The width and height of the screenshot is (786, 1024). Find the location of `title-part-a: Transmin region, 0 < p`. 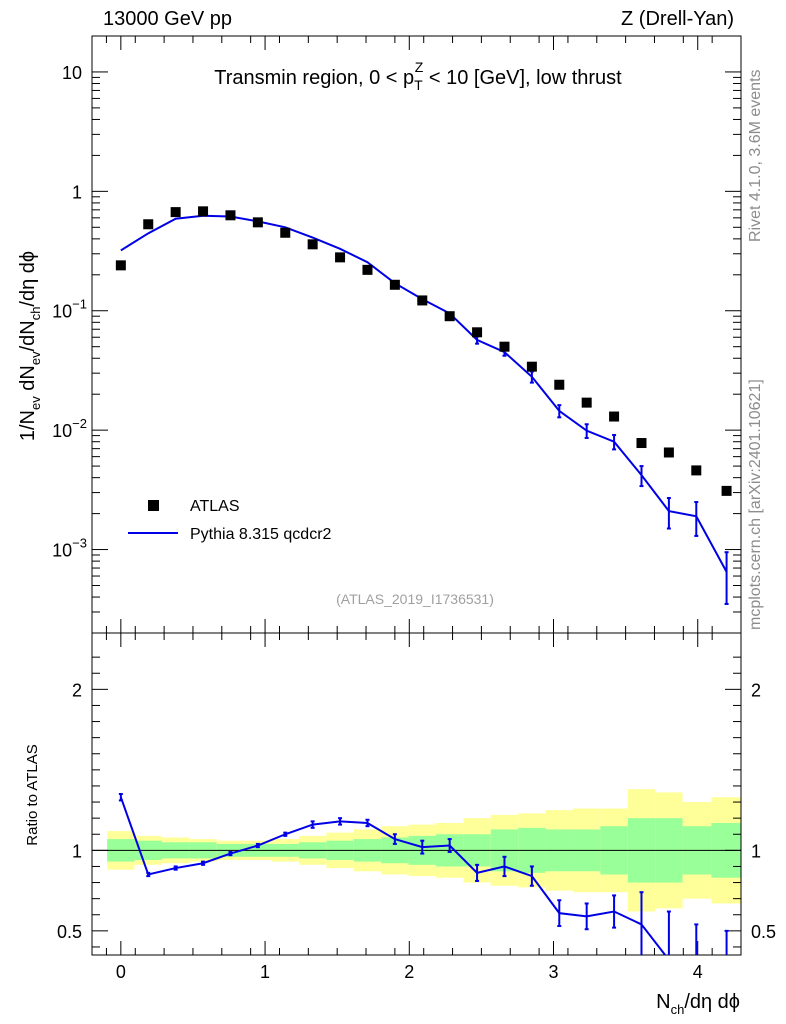

title-part-a: Transmin region, 0 < p is located at coordinates (314, 78).